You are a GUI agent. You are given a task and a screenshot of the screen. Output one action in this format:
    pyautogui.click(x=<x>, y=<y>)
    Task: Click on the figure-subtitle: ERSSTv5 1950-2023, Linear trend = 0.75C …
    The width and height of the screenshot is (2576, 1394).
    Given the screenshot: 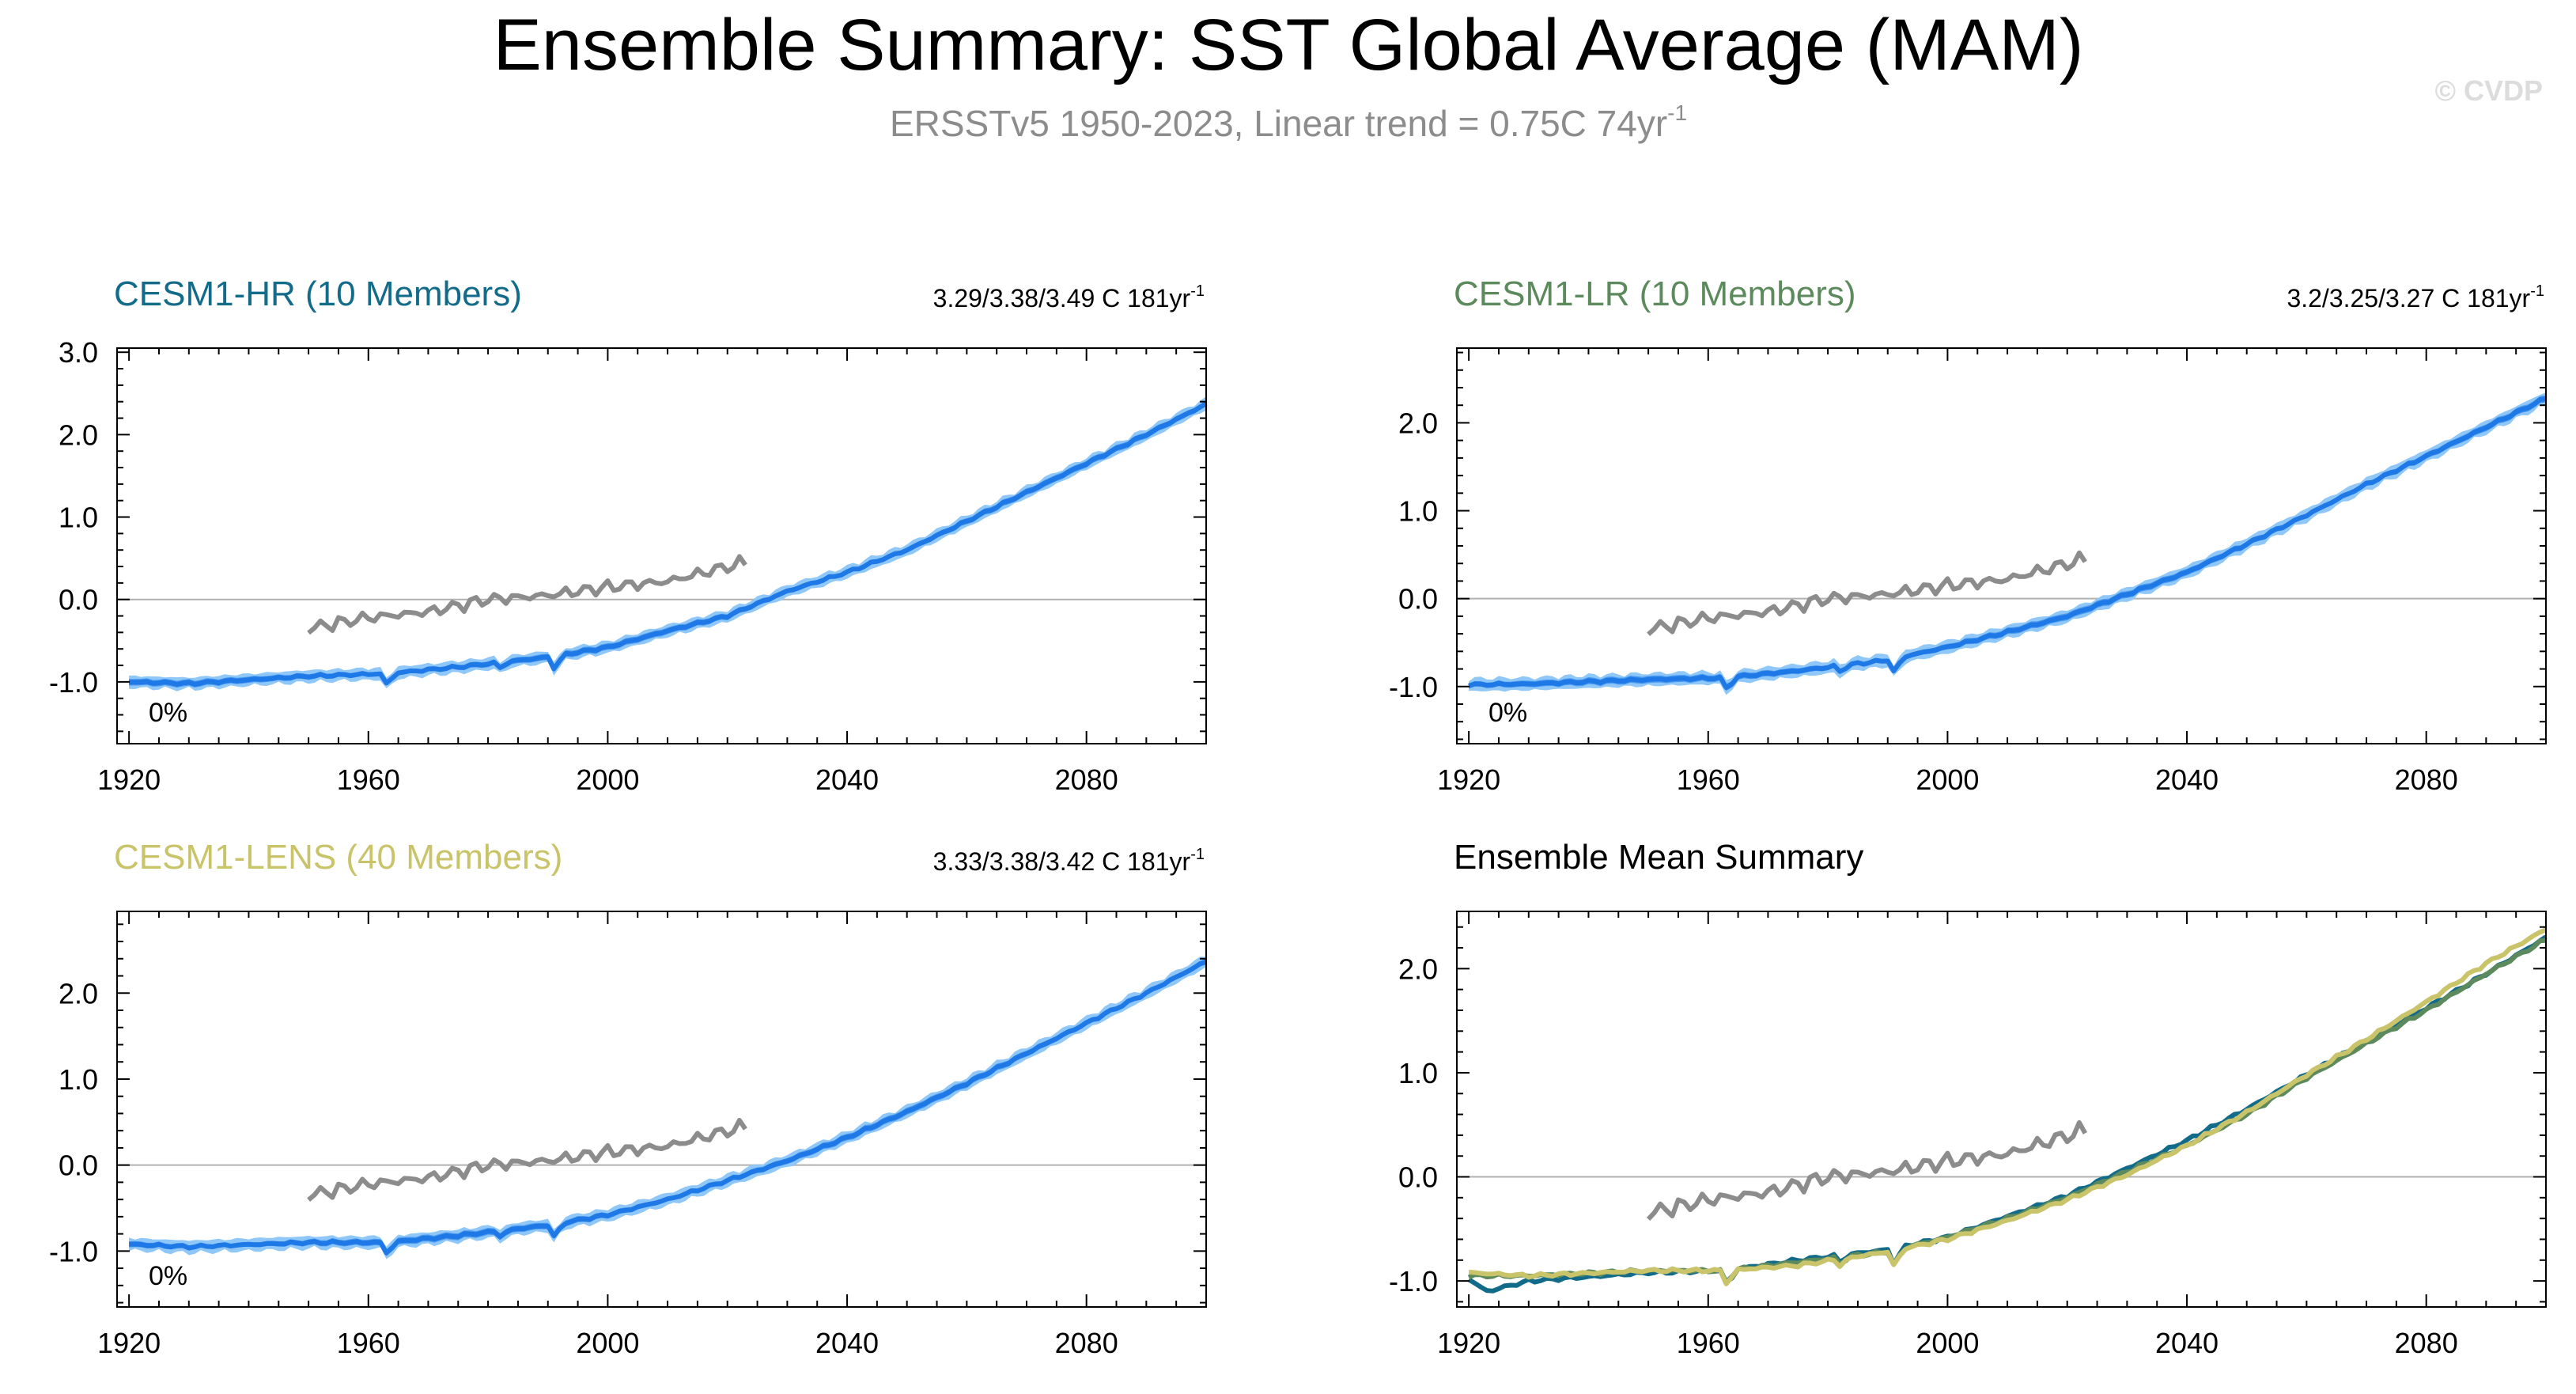 What is the action you would take?
    pyautogui.click(x=1288, y=122)
    